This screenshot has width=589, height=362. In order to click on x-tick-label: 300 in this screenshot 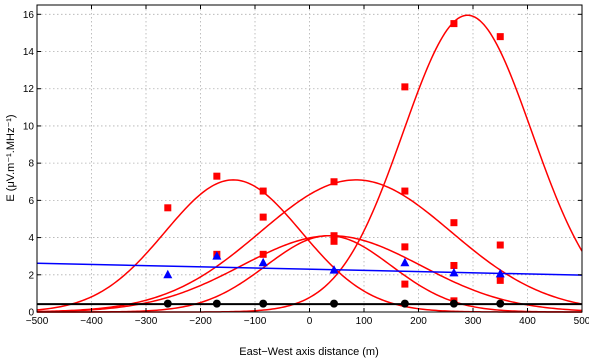, I will do `click(473, 321)`.